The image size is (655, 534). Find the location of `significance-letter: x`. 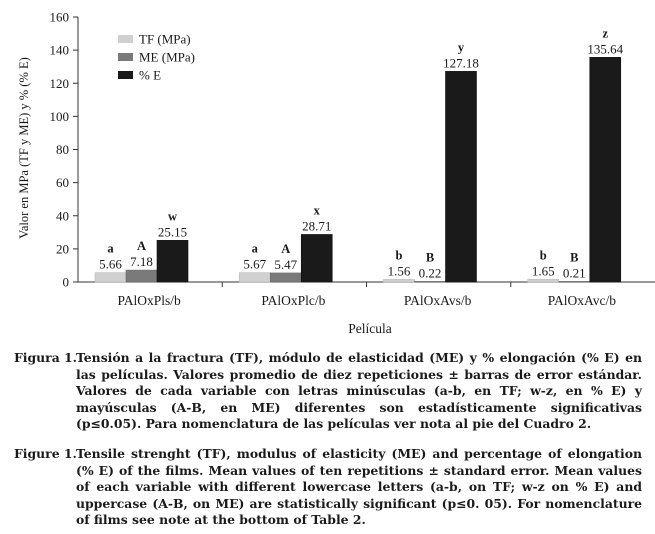

significance-letter: x is located at coordinates (317, 210).